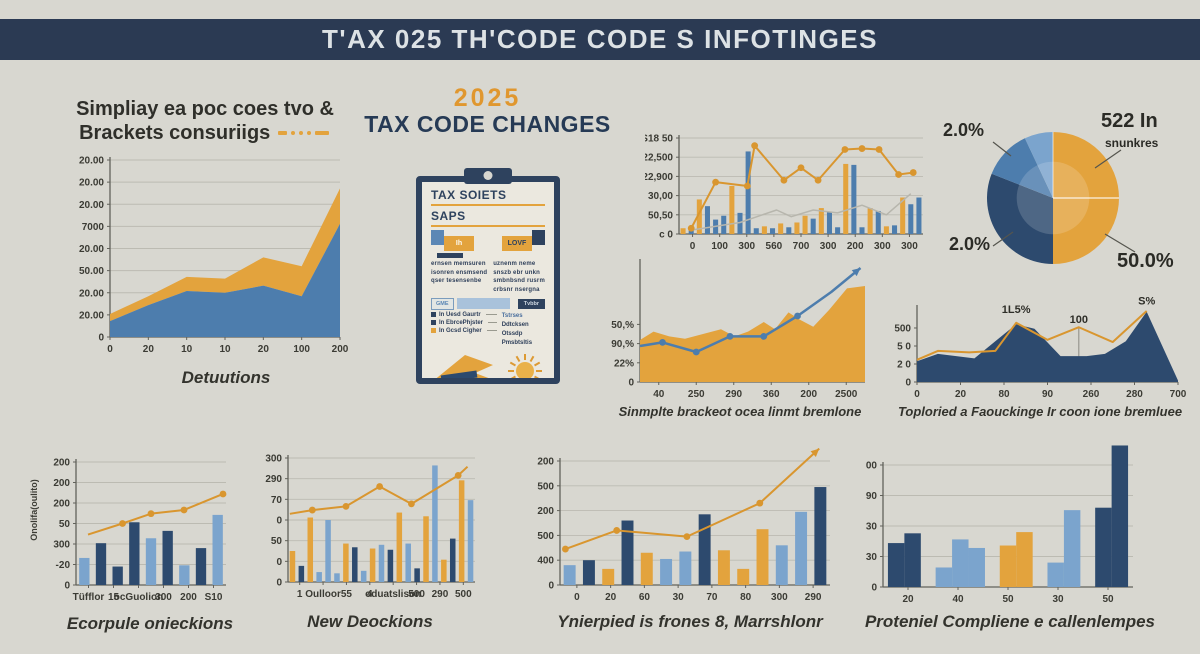 Image resolution: width=1200 pixels, height=654 pixels. I want to click on pie-panel: 2.0% 522 In snunkres 2.0% 50.0%, so click(1067, 197).